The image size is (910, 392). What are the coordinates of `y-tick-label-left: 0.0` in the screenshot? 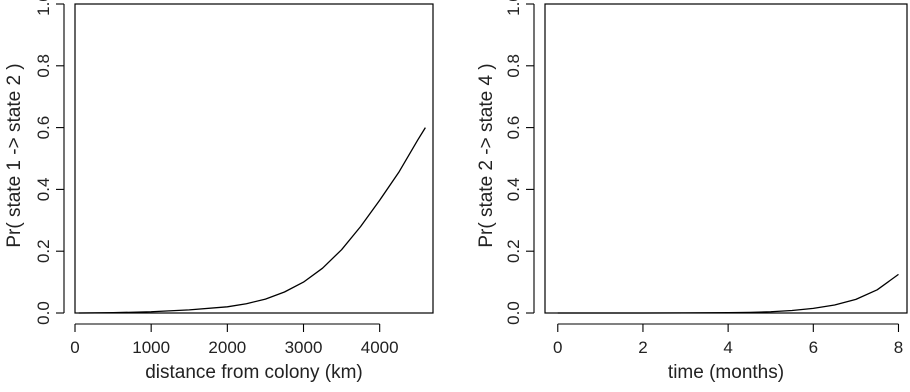 It's located at (43, 313).